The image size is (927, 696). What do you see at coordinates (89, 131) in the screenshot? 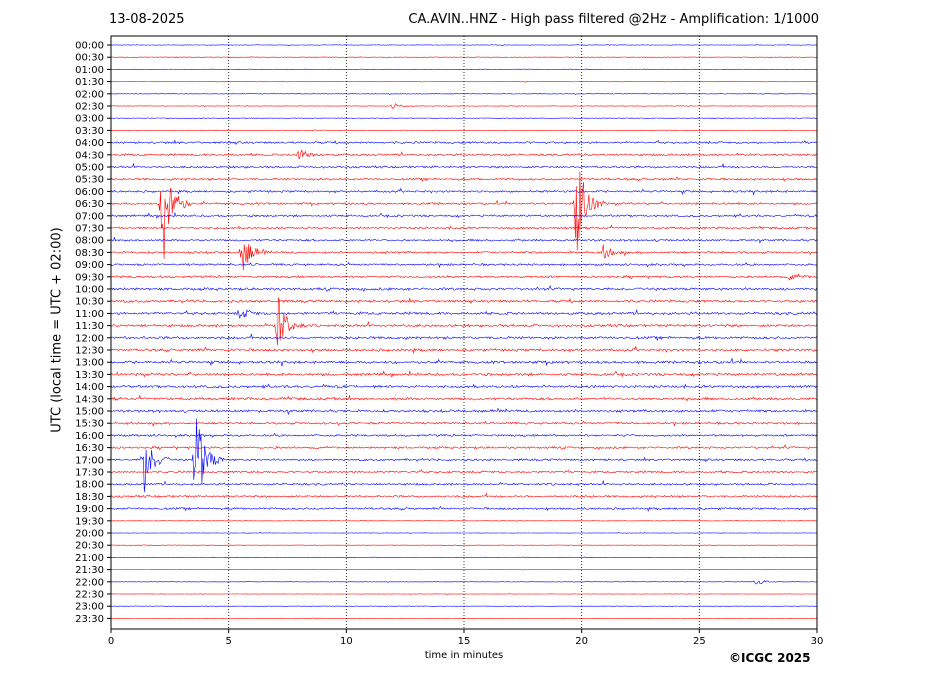
I see `y-tick-label: 03:30` at bounding box center [89, 131].